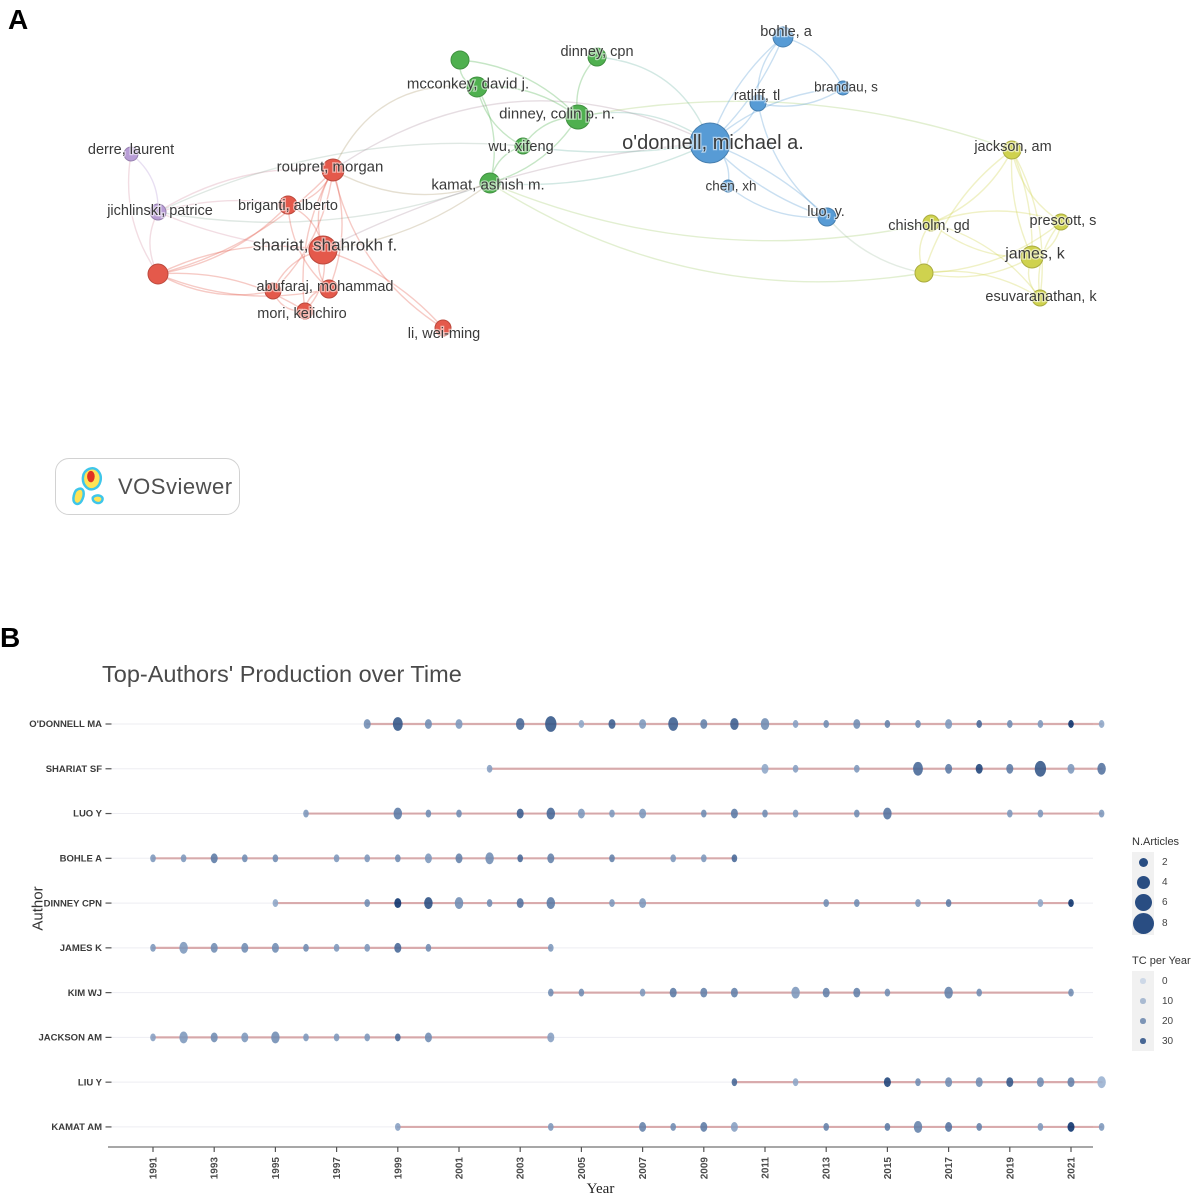  I want to click on author-node-label: bohle, a, so click(786, 32).